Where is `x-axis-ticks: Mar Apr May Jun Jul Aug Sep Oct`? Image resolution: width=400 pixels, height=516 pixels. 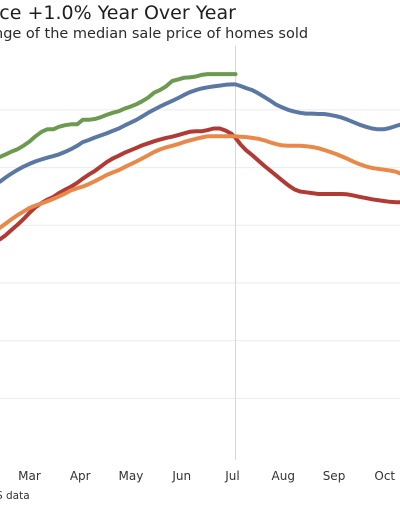
x-axis-ticks: Mar Apr May Jun Jul Aug Sep Oct is located at coordinates (206, 476).